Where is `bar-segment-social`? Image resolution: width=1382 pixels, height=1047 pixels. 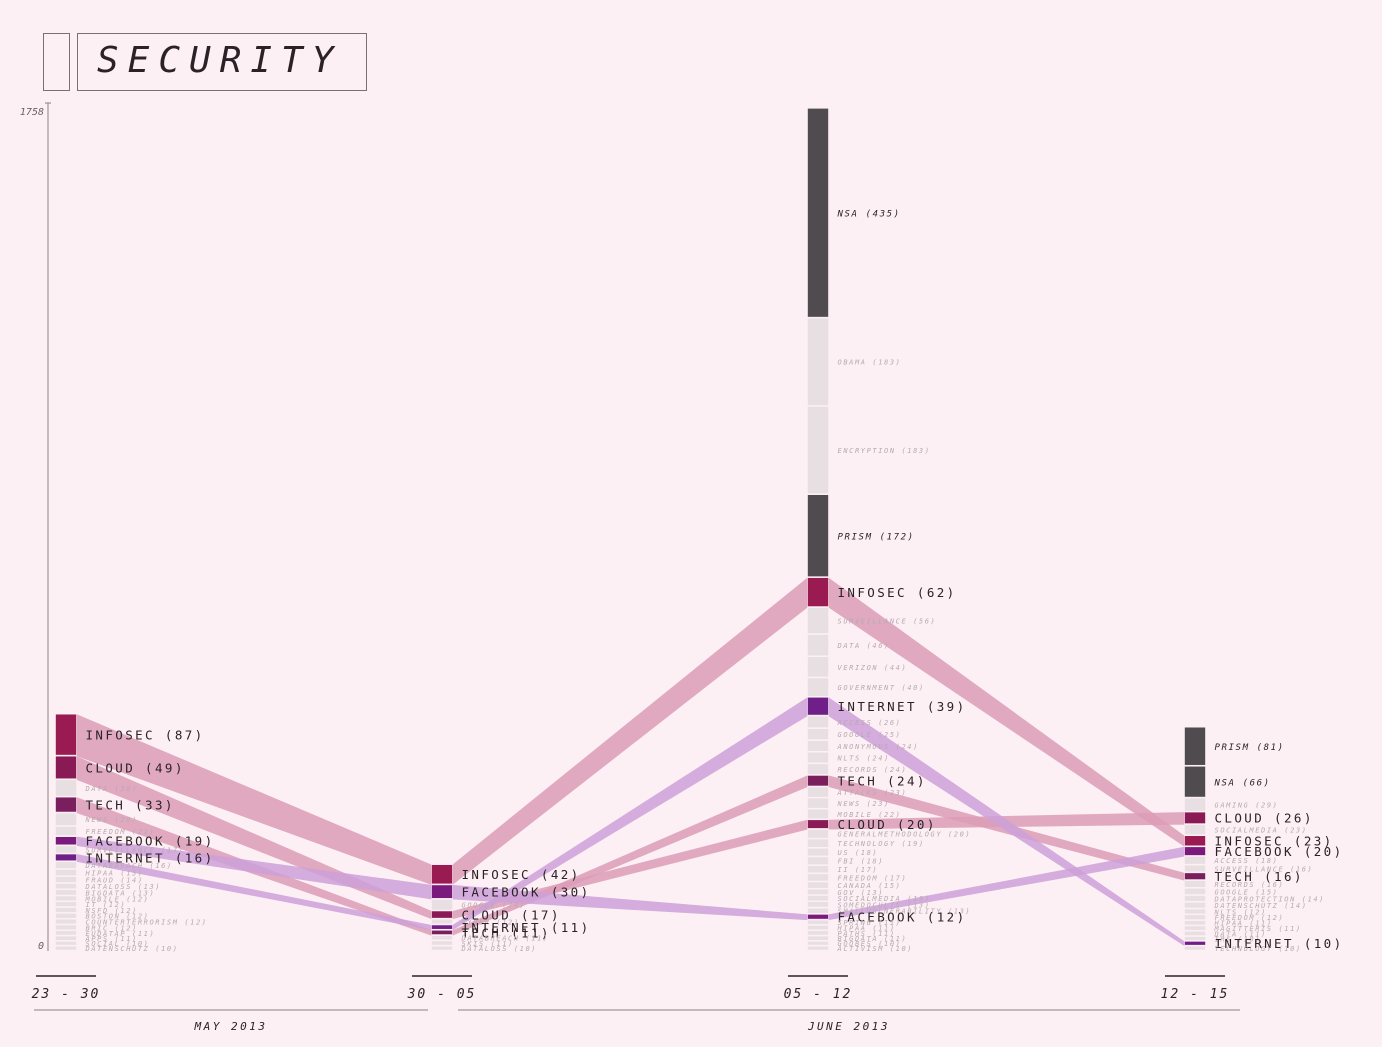 bar-segment-social is located at coordinates (66, 943).